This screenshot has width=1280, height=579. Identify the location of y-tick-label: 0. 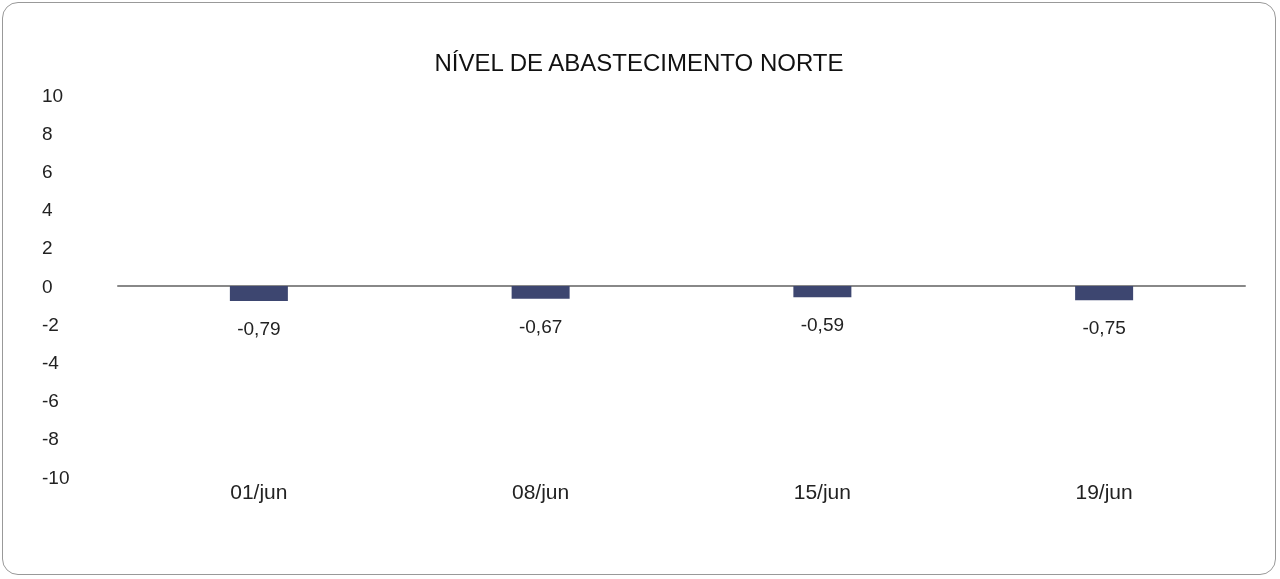
(47, 286).